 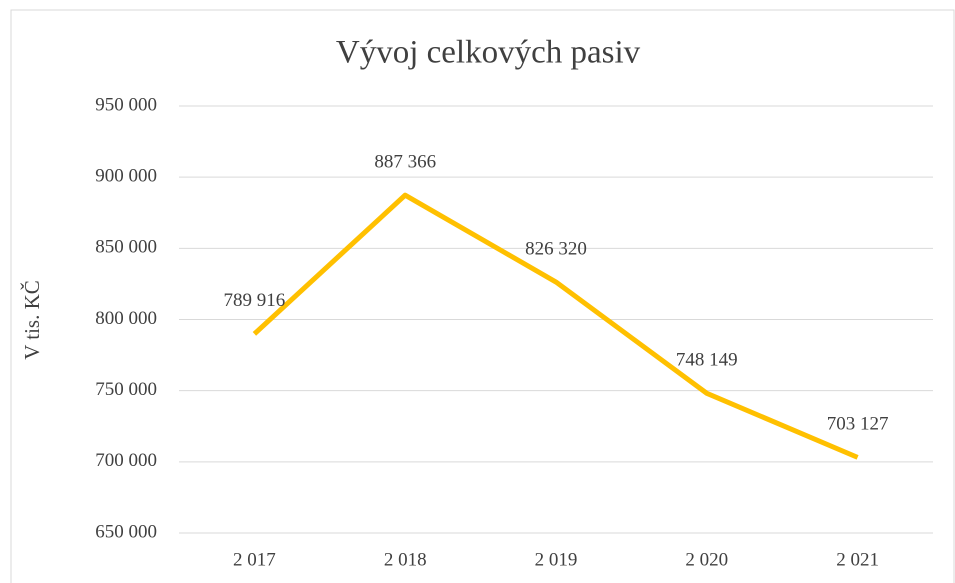 What do you see at coordinates (254, 559) in the screenshot?
I see `x-tick-label: 2 017` at bounding box center [254, 559].